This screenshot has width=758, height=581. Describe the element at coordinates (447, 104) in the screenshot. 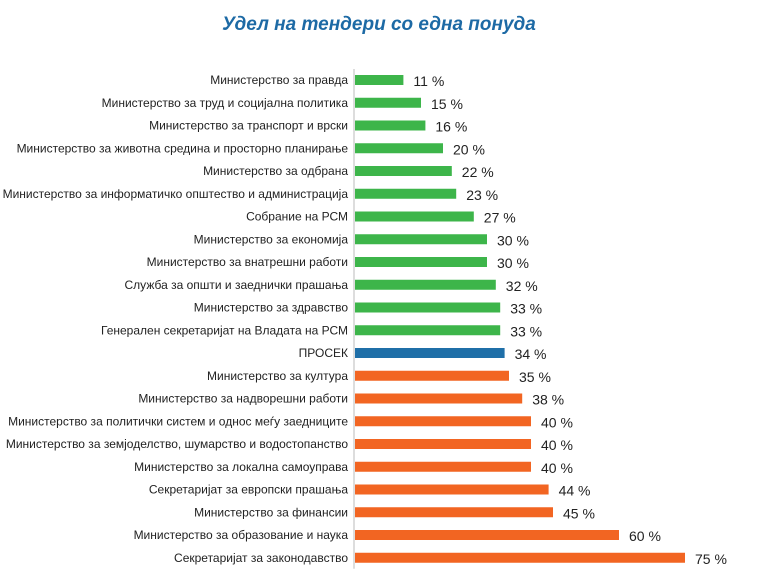

I see `value-label: 15 %` at that location.